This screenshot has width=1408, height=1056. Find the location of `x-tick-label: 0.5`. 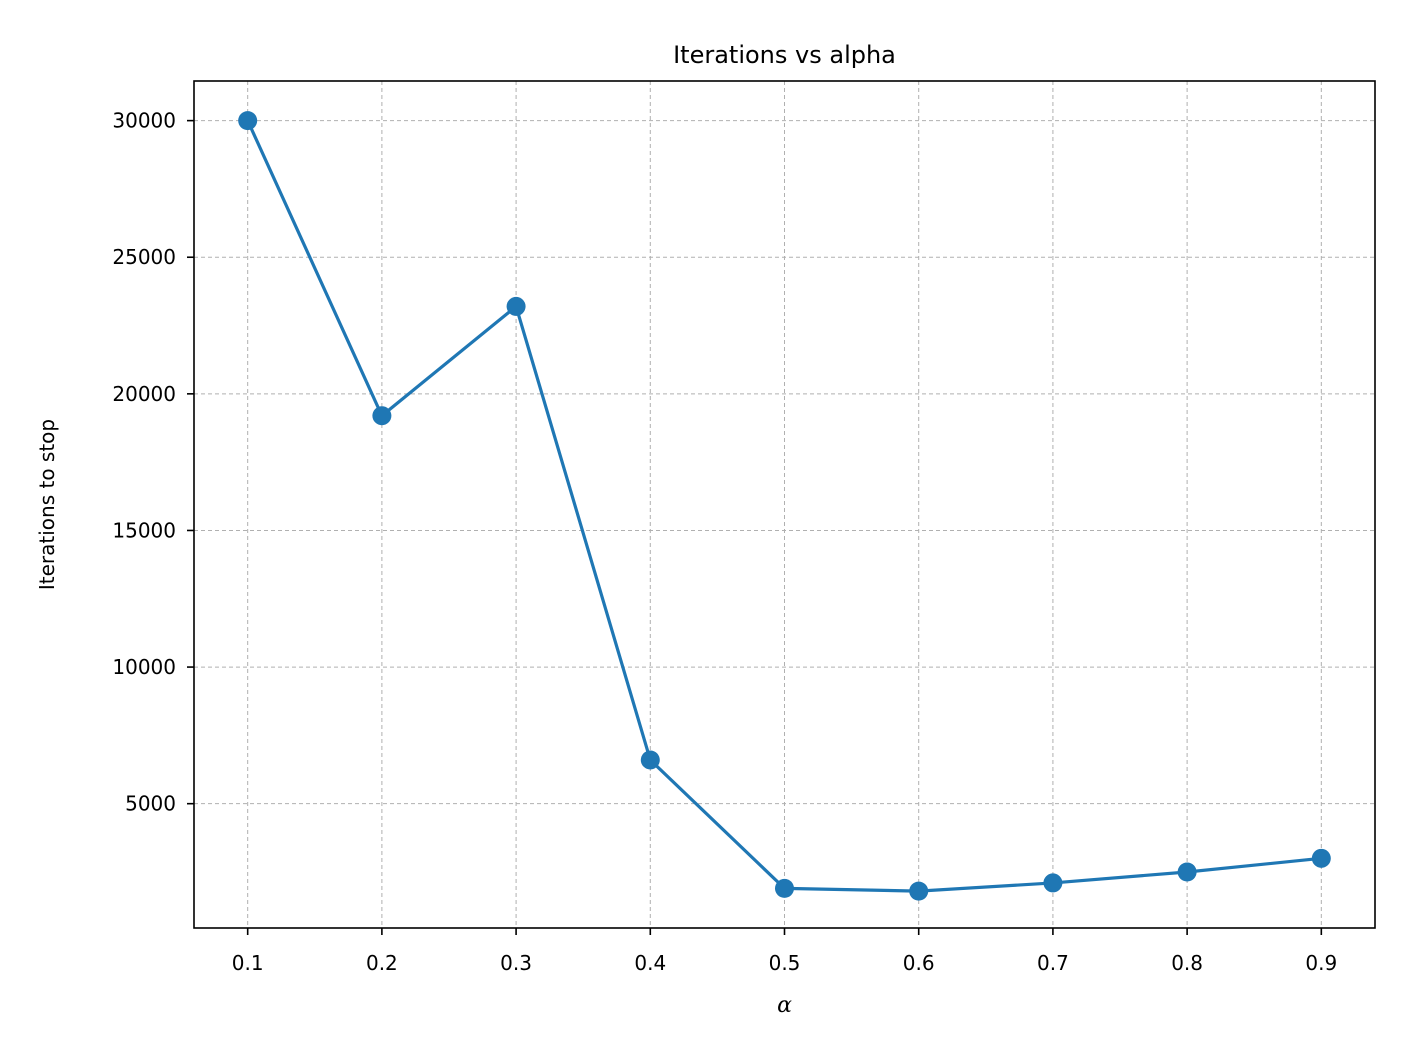

x-tick-label: 0.5 is located at coordinates (785, 963).